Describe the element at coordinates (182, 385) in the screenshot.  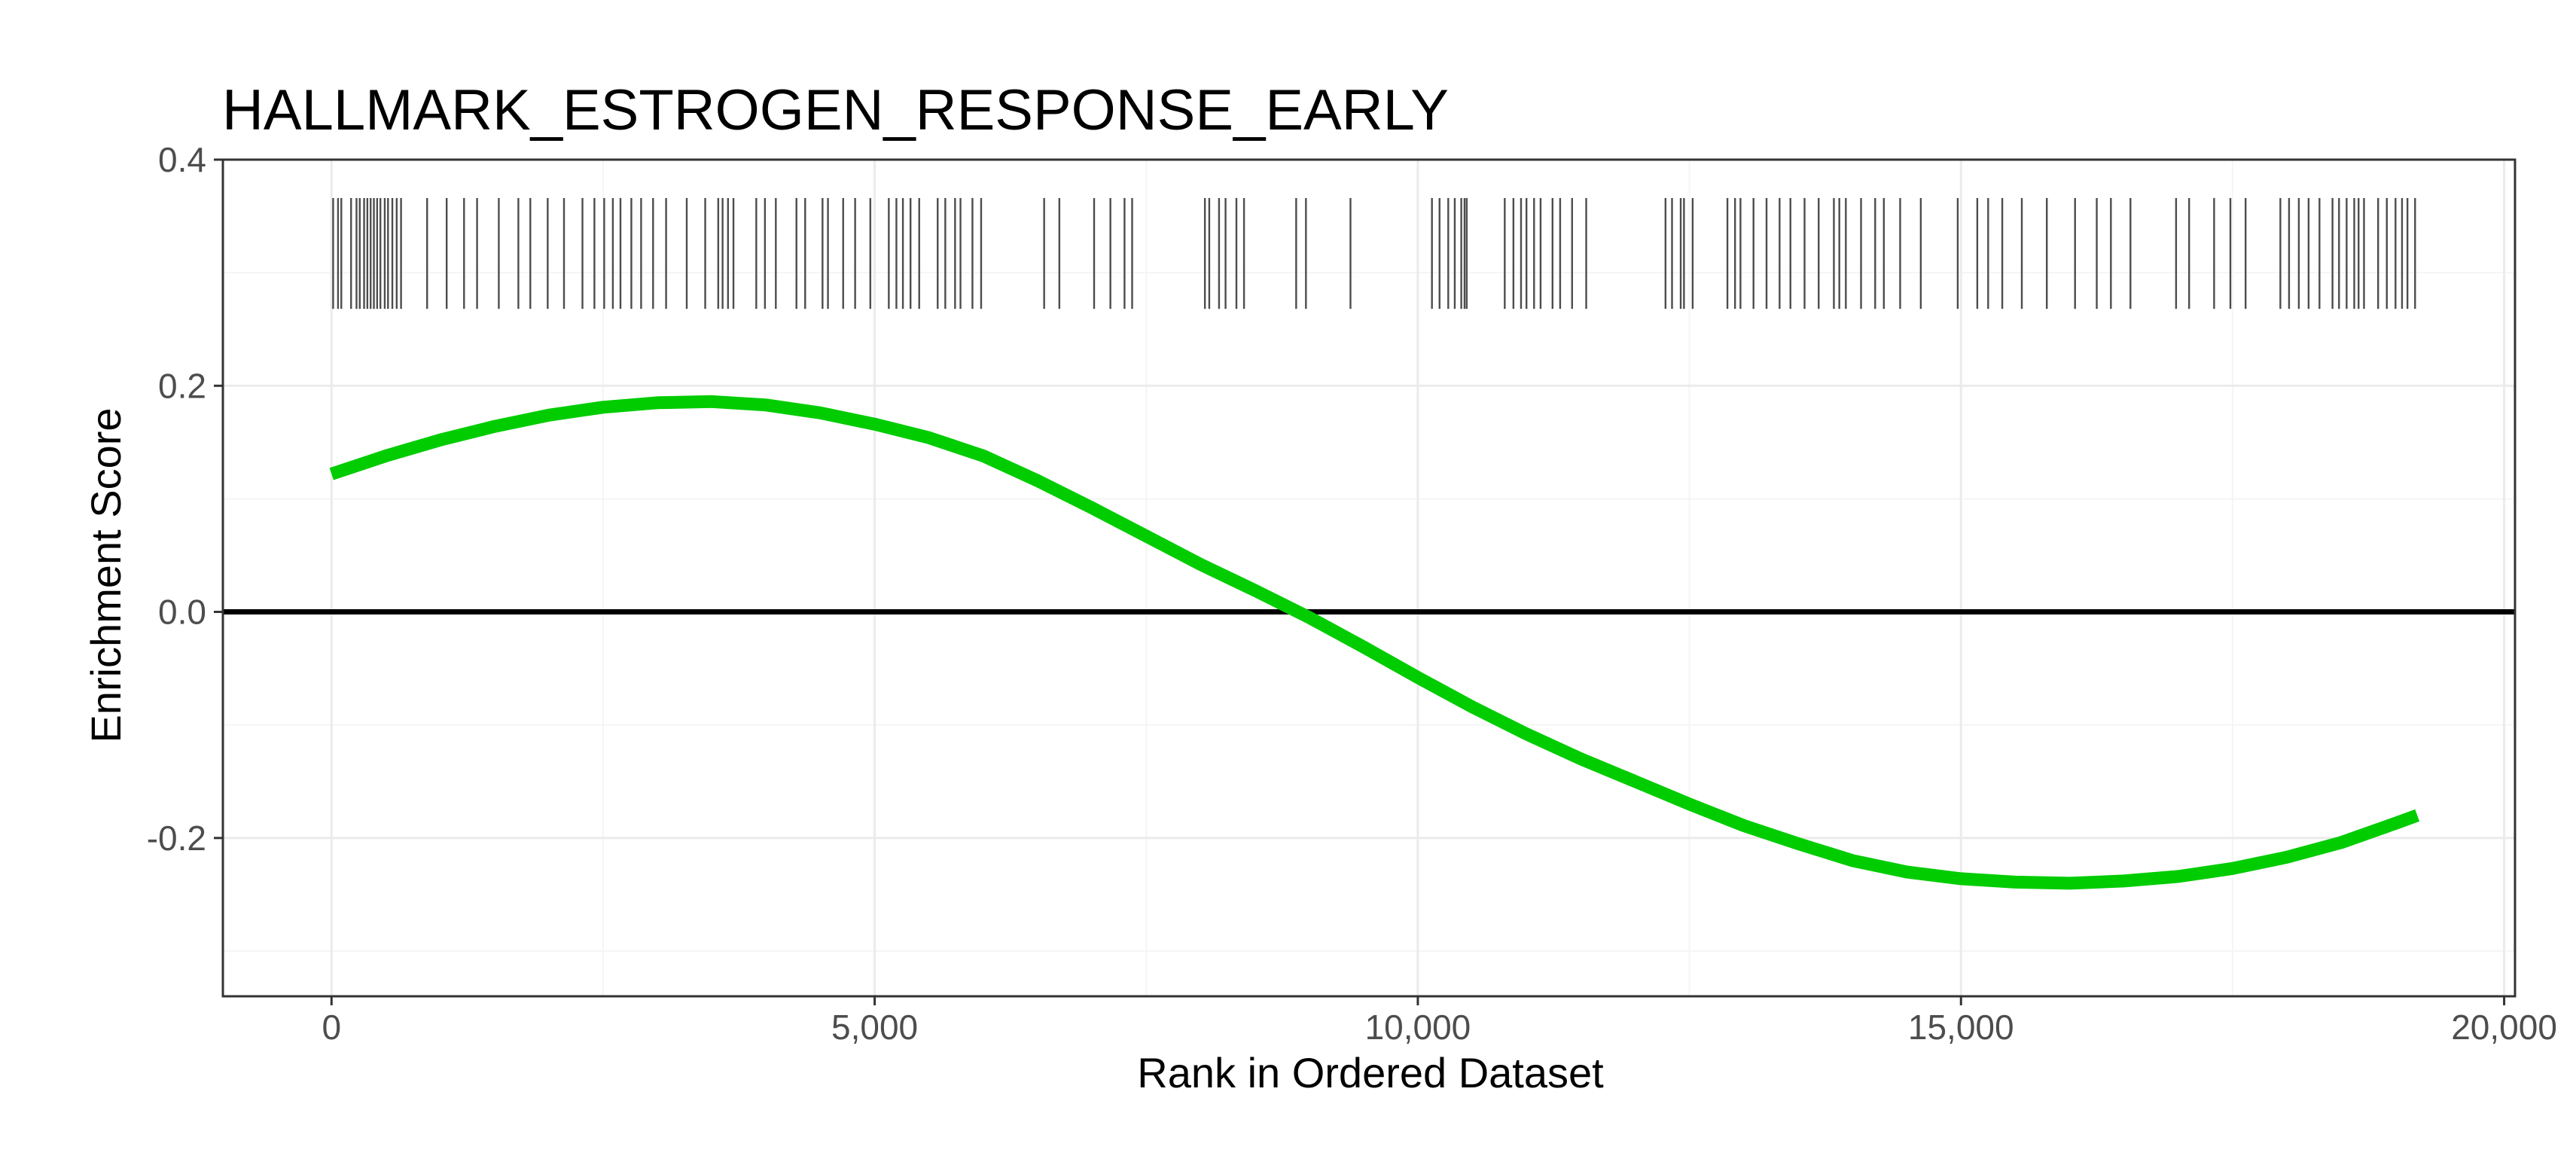
I see `y-tick-label: 0.2` at that location.